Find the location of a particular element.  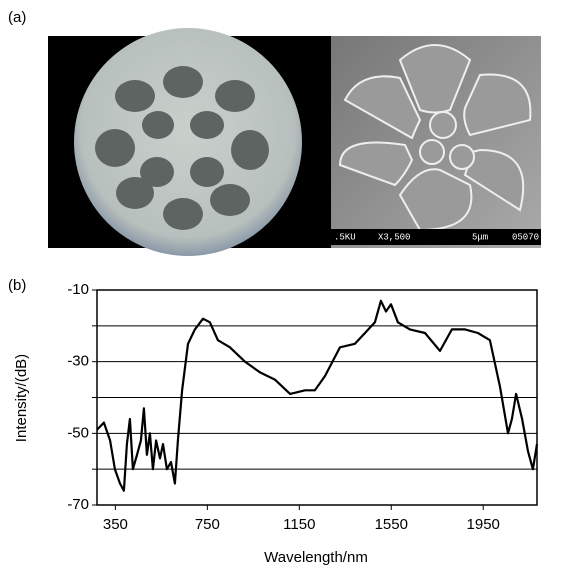

y-tick-label: -10 is located at coordinates (78, 289).